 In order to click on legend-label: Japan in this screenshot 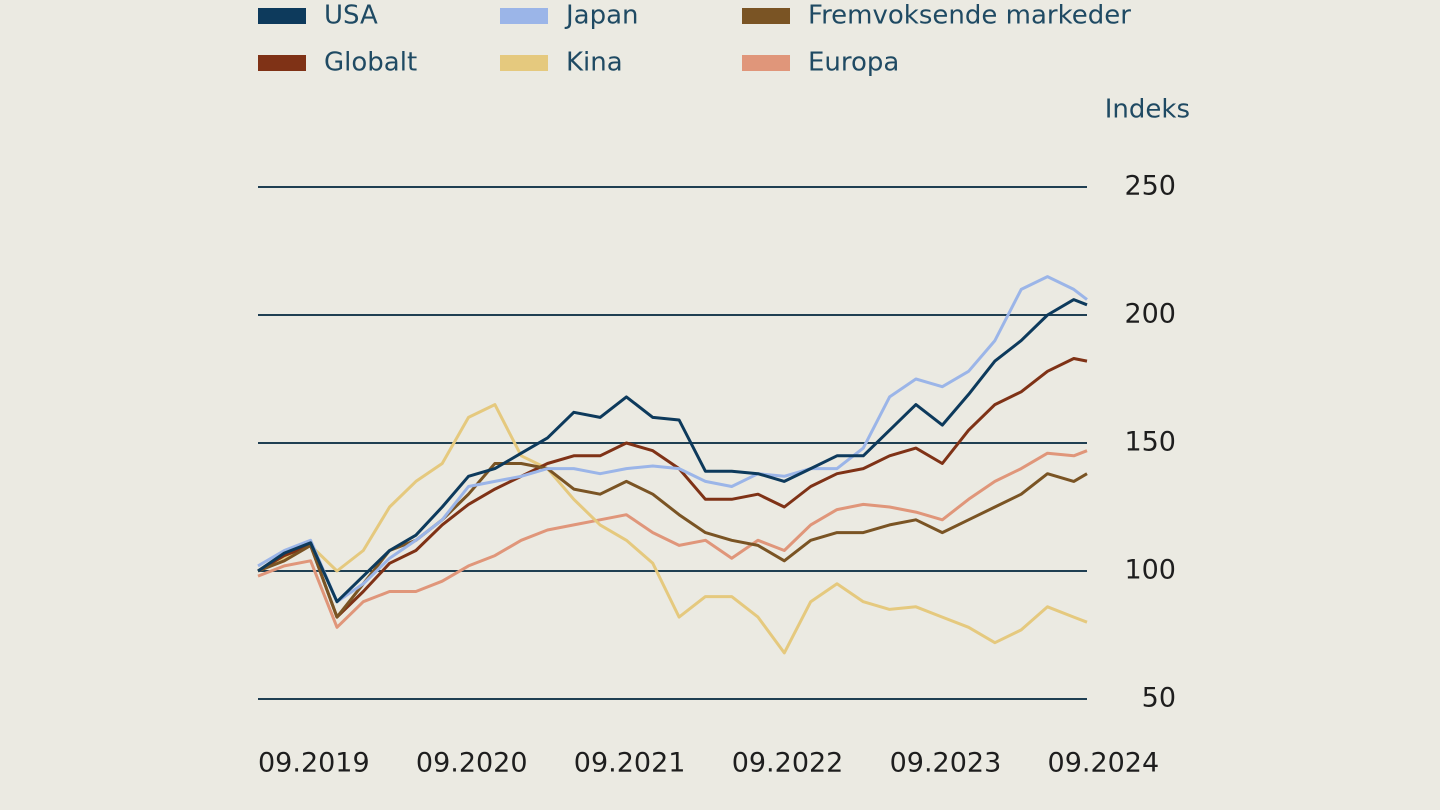, I will do `click(601, 16)`.